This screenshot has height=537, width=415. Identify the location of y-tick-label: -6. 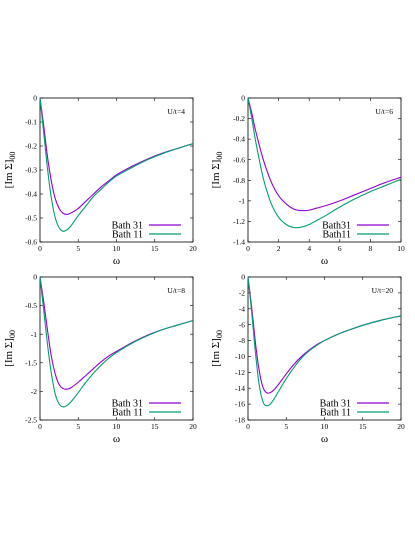
(242, 324).